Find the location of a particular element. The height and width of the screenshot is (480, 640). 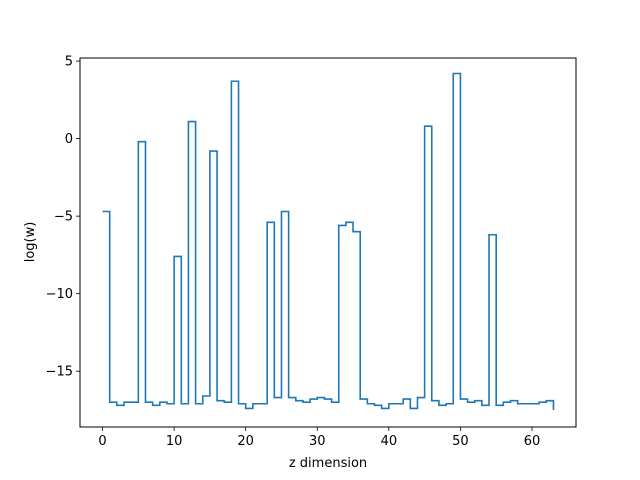

x-tick-label: 10 is located at coordinates (174, 441).